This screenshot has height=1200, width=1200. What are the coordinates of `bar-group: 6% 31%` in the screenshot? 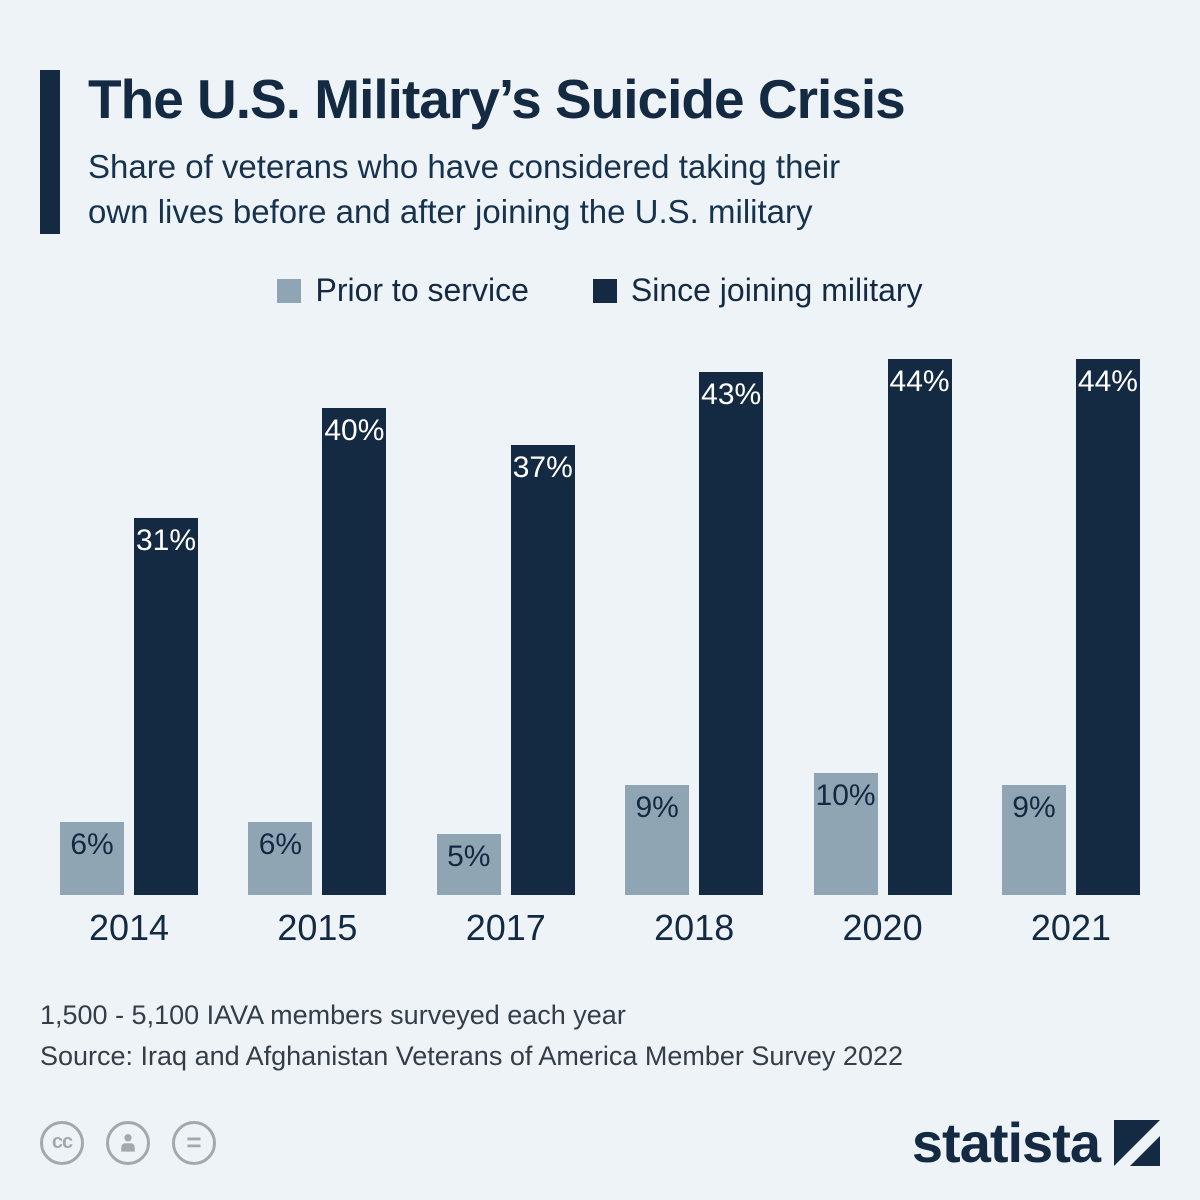 It's located at (129, 615).